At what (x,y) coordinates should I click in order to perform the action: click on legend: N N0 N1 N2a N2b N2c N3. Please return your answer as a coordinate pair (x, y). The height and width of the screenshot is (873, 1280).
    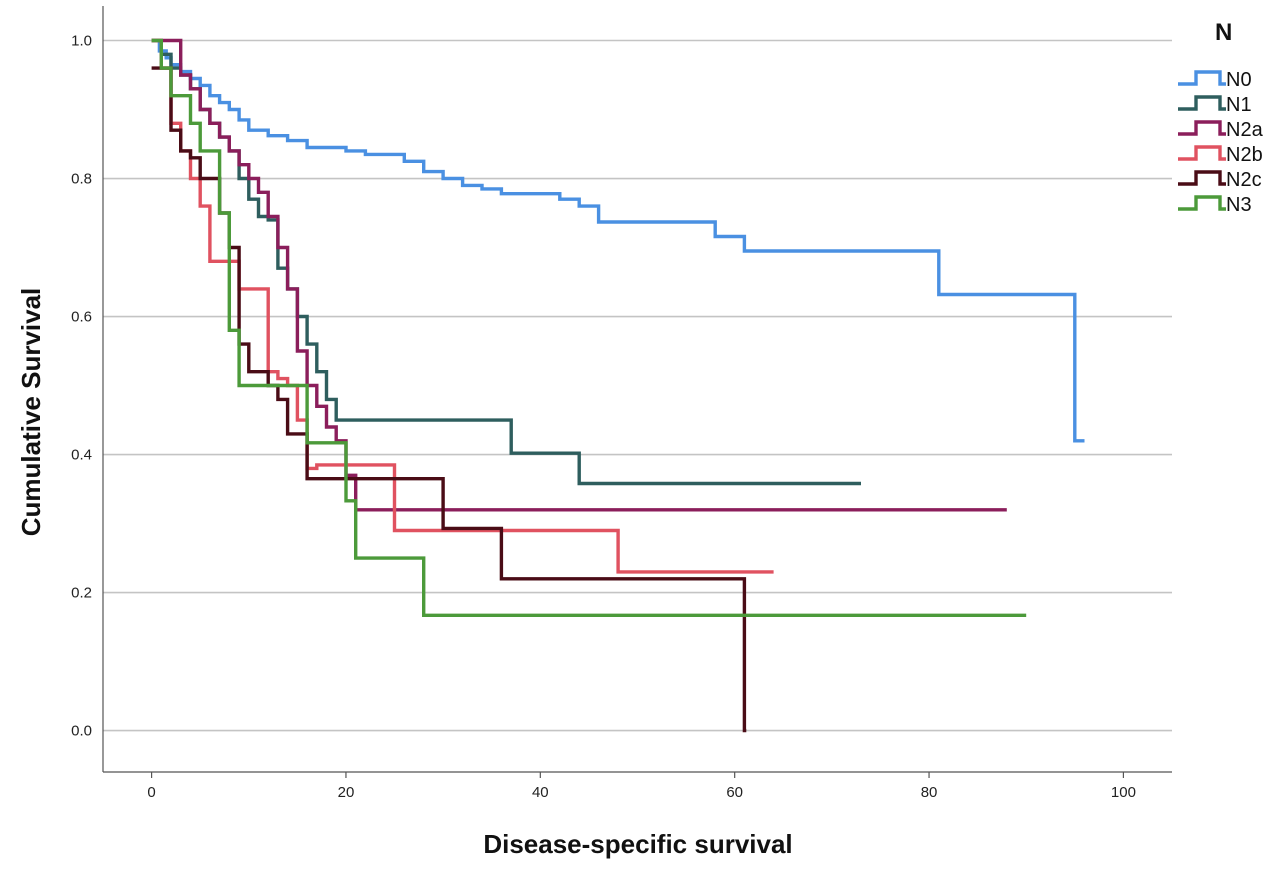
    Looking at the image, I should click on (1221, 117).